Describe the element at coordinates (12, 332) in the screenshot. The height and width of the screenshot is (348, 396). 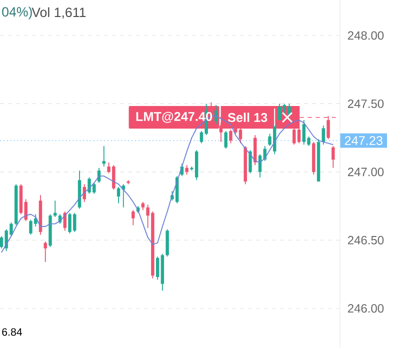
I see `annotation: 6.84` at that location.